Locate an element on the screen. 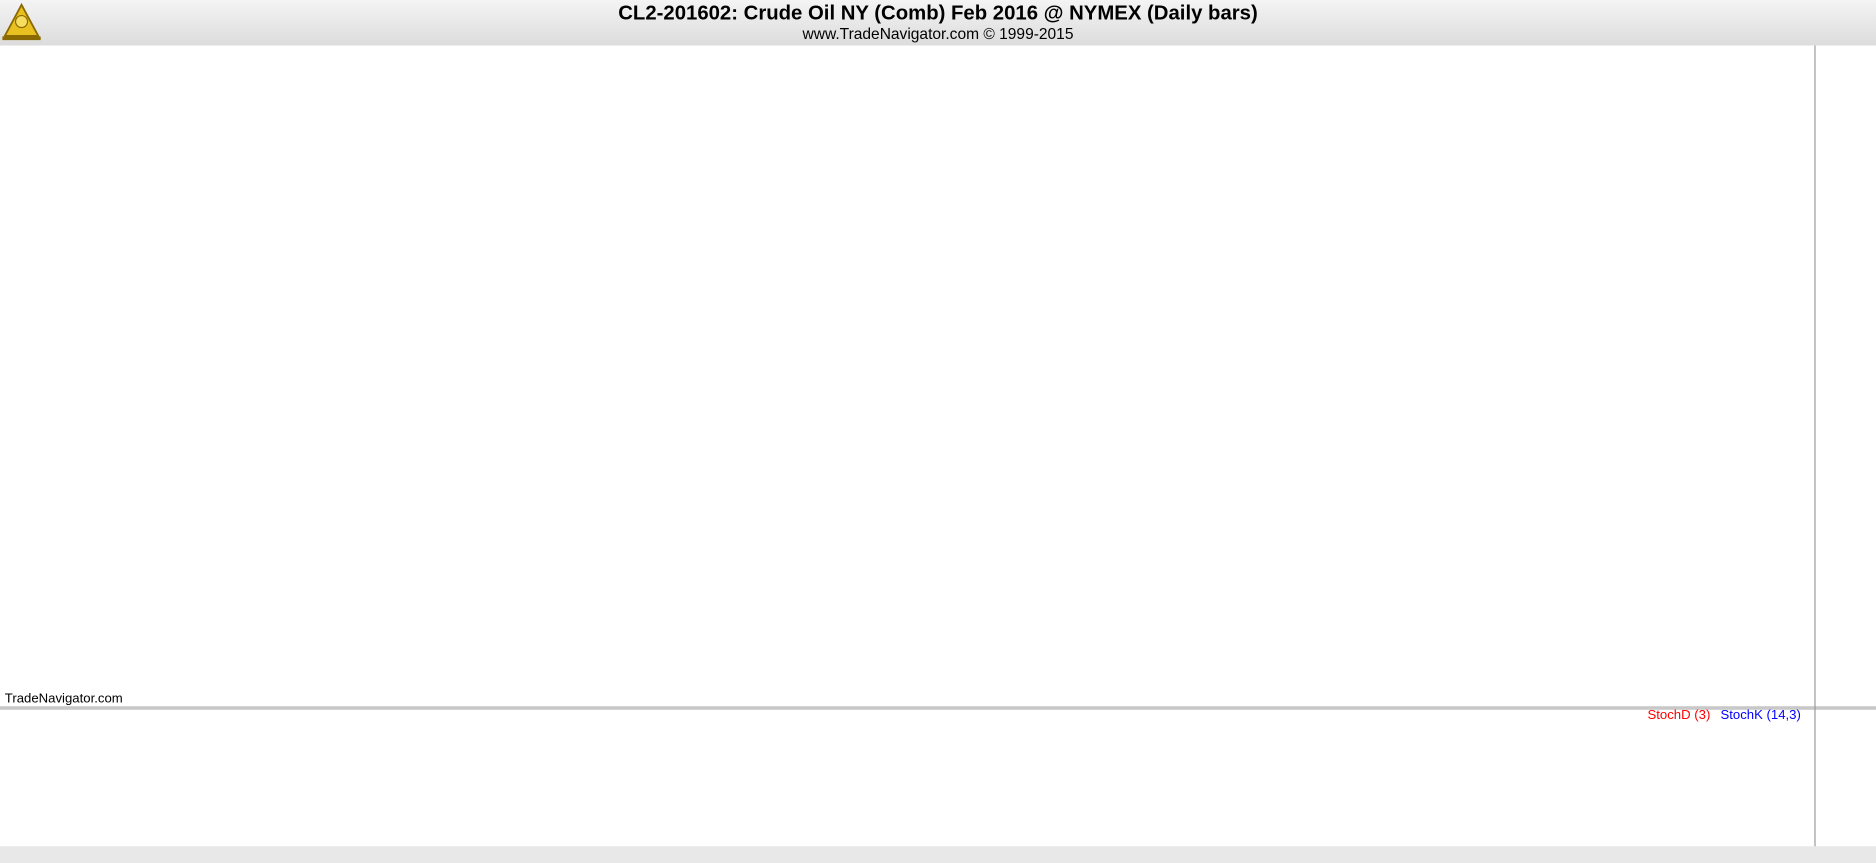 This screenshot has height=863, width=1876. legend-entry: StochK (14,3) is located at coordinates (1760, 714).